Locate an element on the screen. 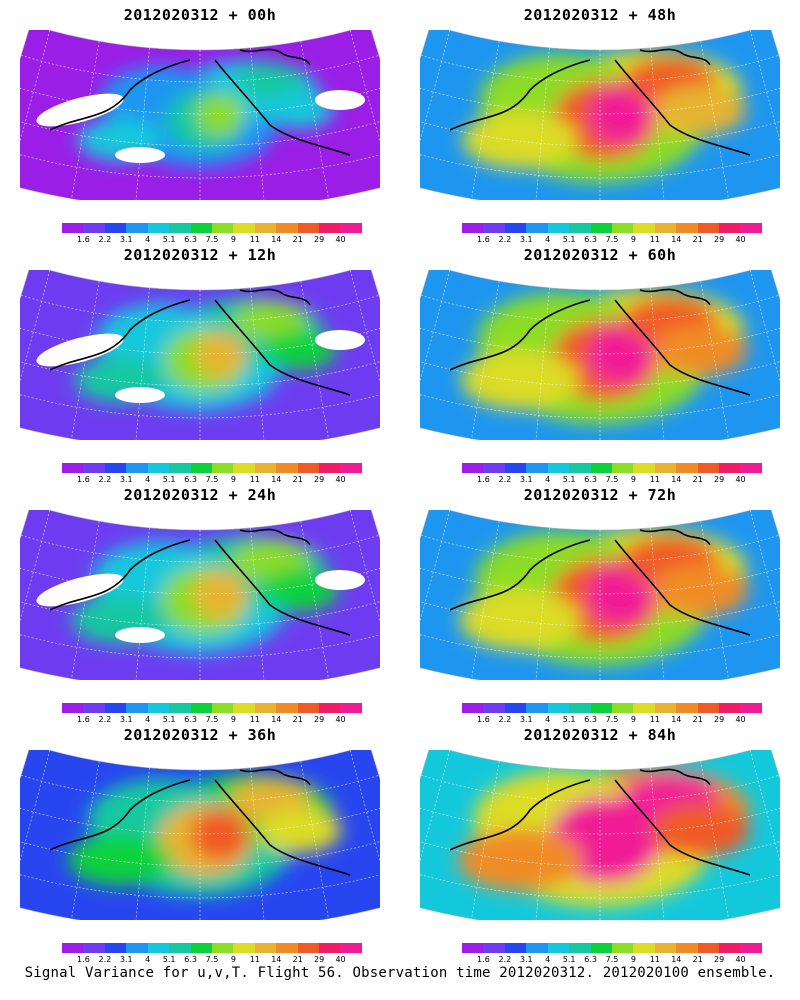  colorbar-tick-label: 11 is located at coordinates (254, 959).